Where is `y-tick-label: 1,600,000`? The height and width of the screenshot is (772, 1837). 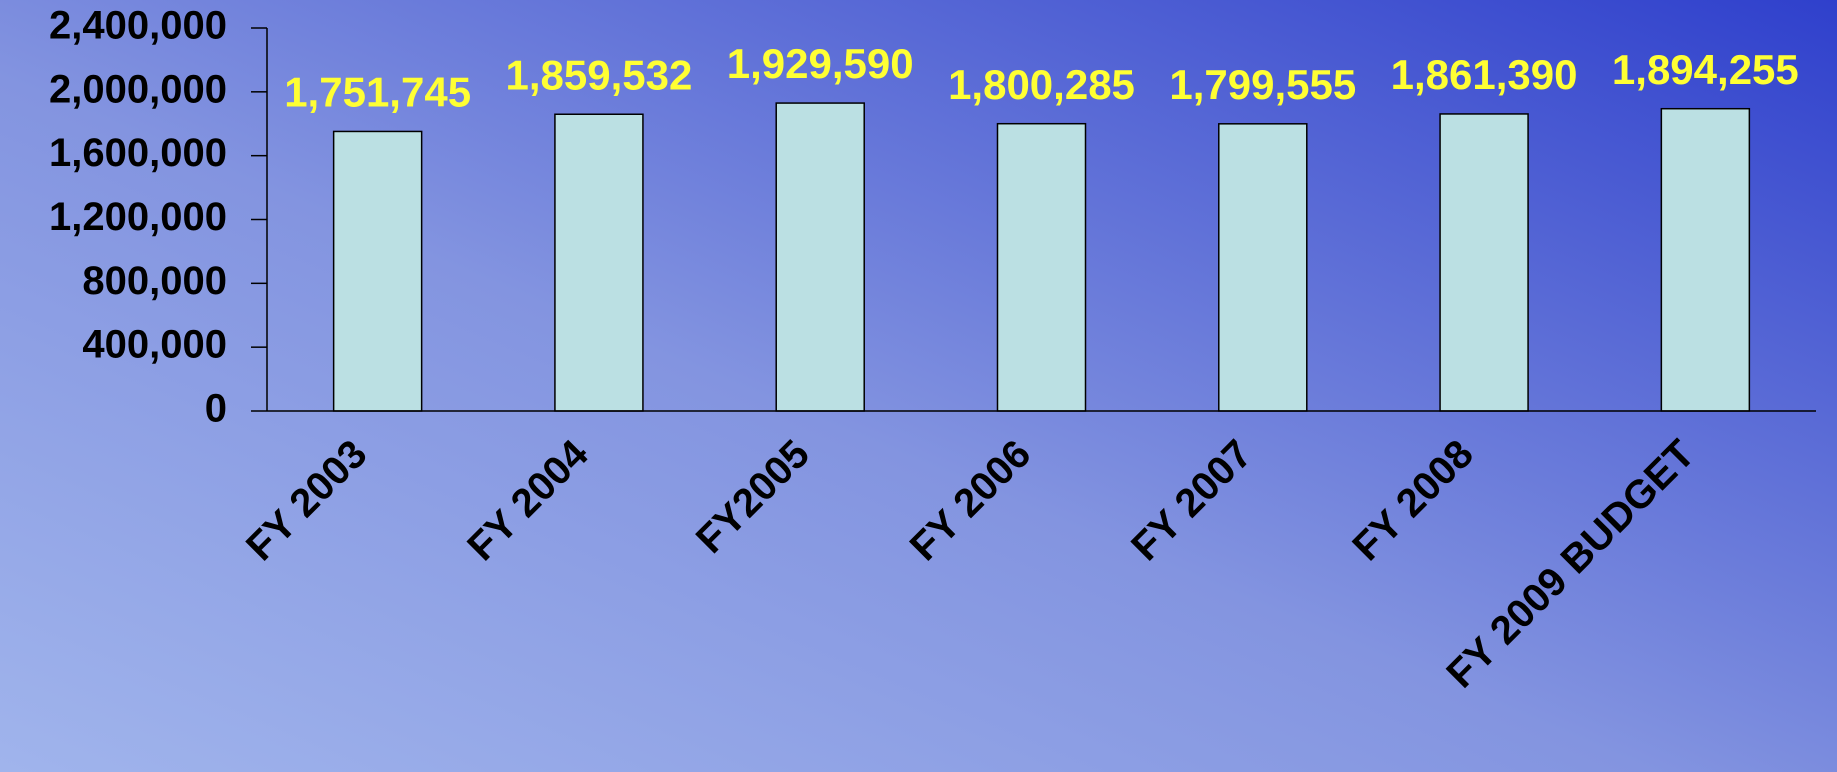
y-tick-label: 1,600,000 is located at coordinates (138, 153).